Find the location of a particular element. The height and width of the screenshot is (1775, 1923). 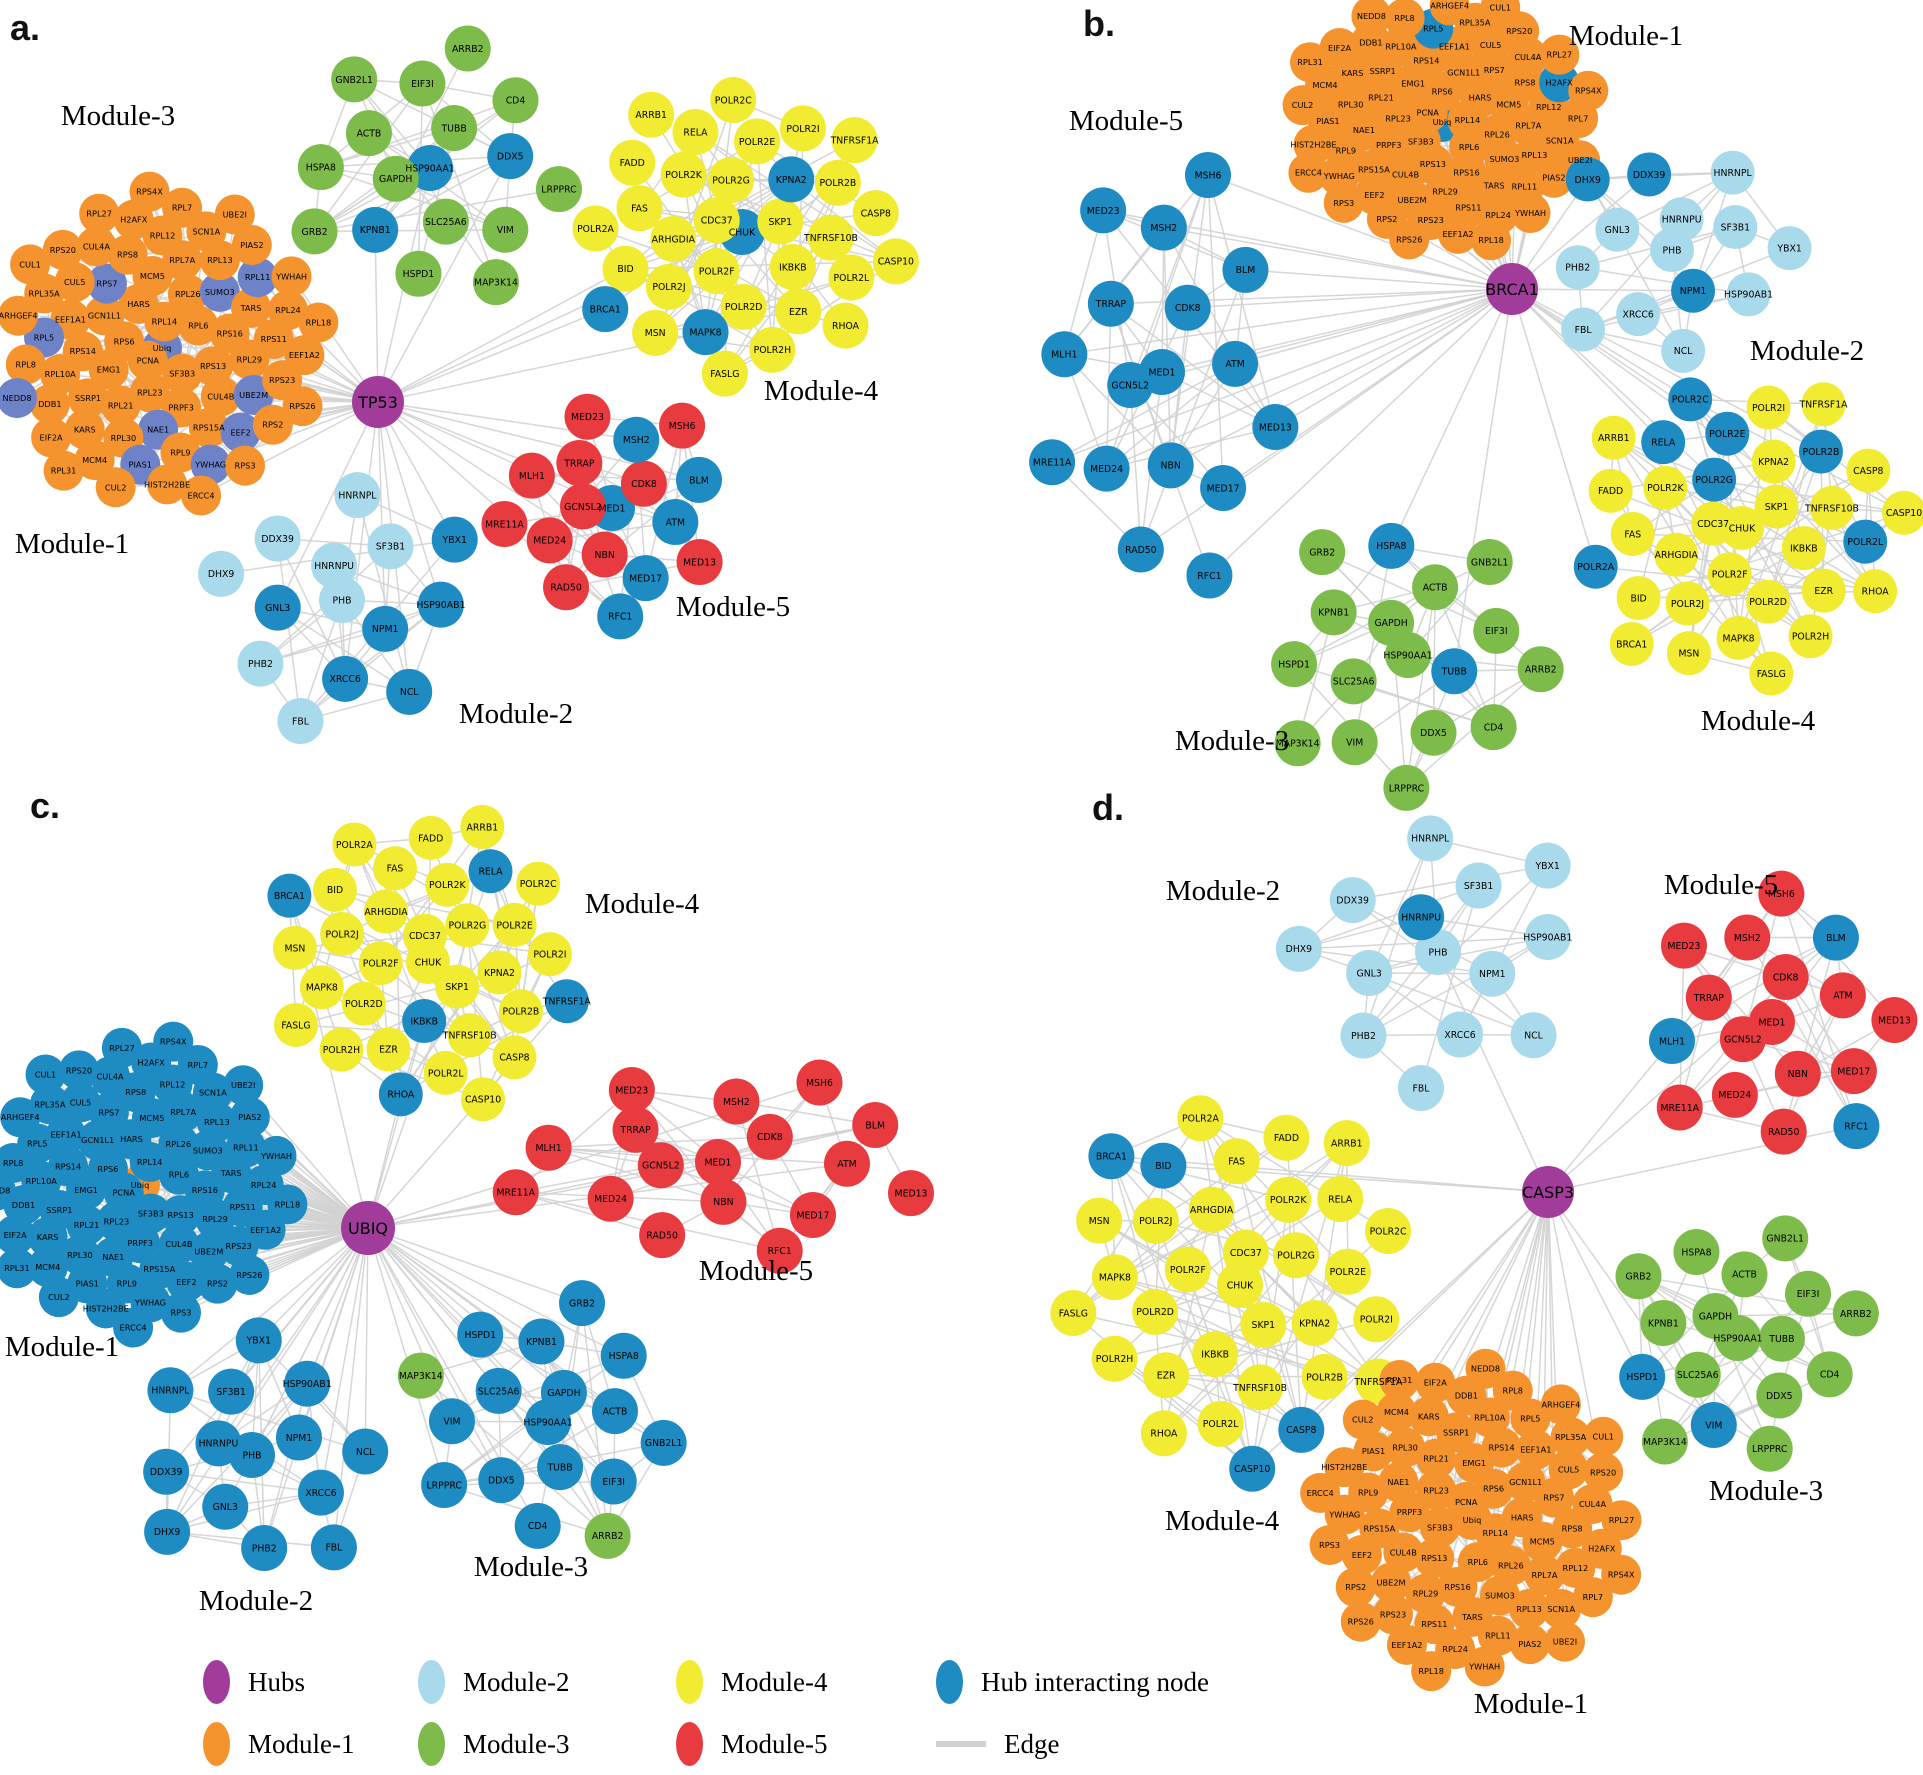

node-CUL4B is located at coordinates (220, 396).